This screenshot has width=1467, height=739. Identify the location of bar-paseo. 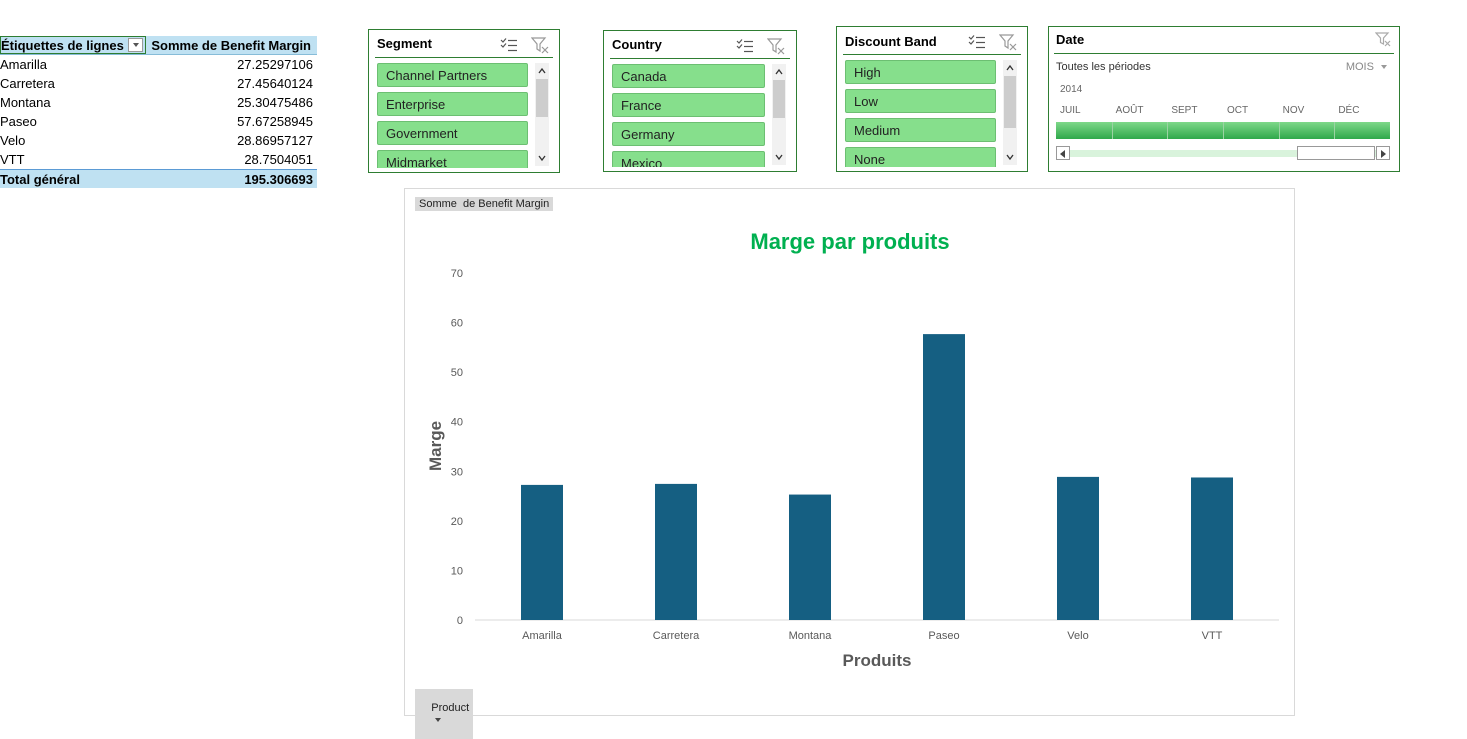
(944, 477).